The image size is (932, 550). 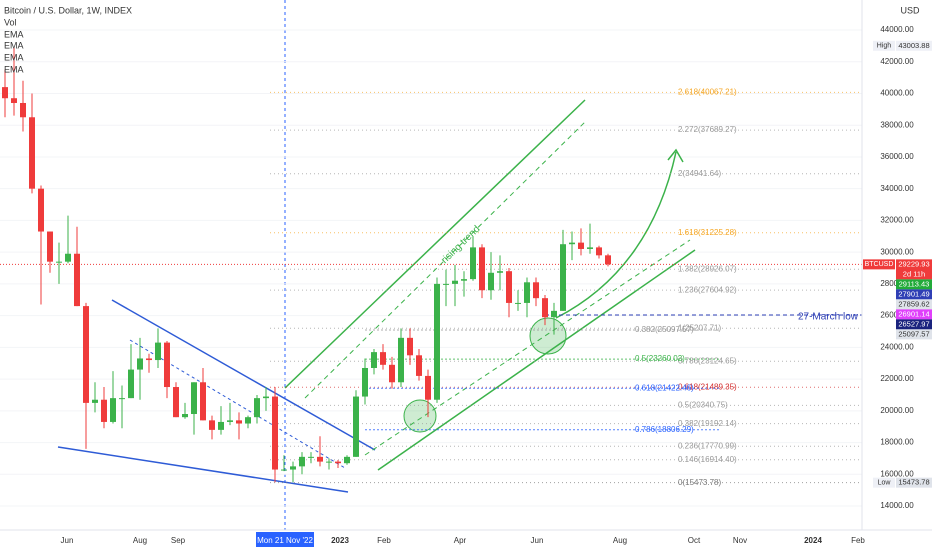 I want to click on price-label: 26527.97, so click(x=913, y=323).